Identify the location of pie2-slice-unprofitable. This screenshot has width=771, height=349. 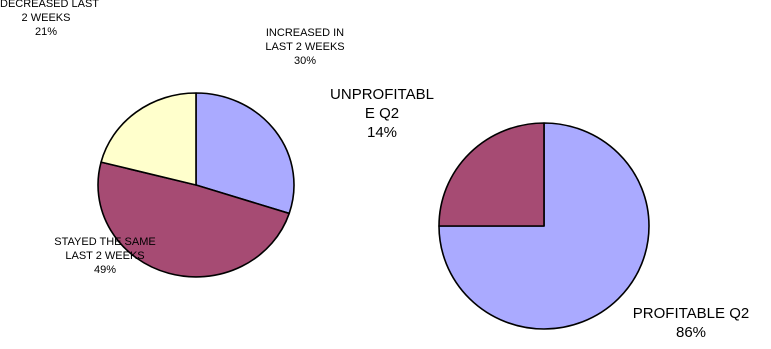
(491, 174).